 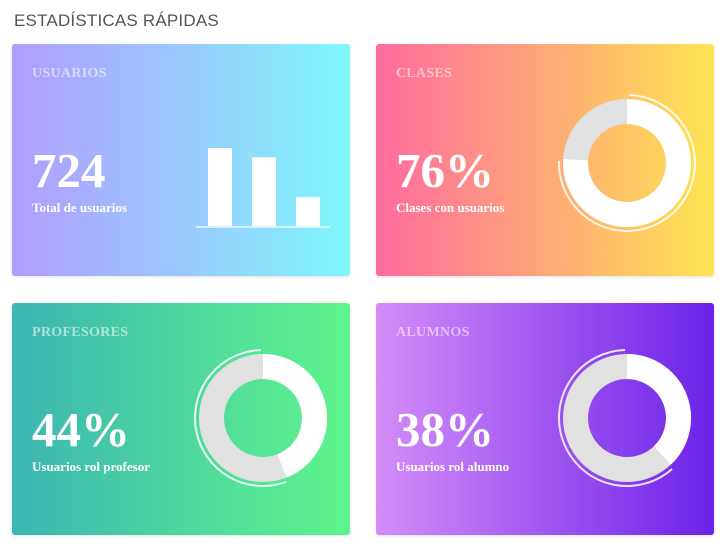 What do you see at coordinates (450, 207) in the screenshot?
I see `classes-percent-caption: Clases con usuarios` at bounding box center [450, 207].